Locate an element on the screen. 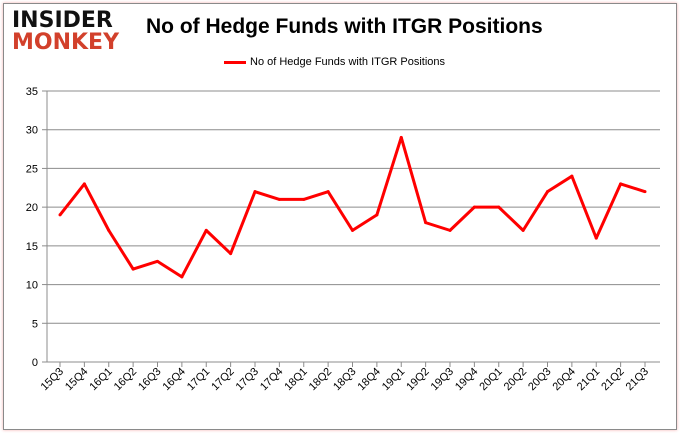 The width and height of the screenshot is (680, 433). y-tick-label: 20 is located at coordinates (32, 208).